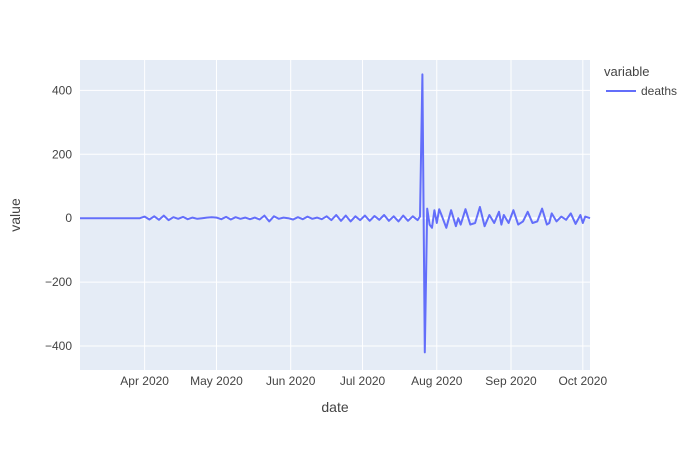 This screenshot has height=455, width=700. I want to click on legend-title: variable, so click(627, 71).